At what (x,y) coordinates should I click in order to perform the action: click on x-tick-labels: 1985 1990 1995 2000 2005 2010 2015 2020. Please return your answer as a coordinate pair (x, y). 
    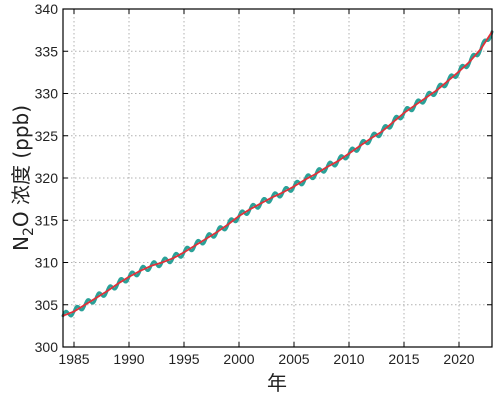
    Looking at the image, I should click on (266, 359).